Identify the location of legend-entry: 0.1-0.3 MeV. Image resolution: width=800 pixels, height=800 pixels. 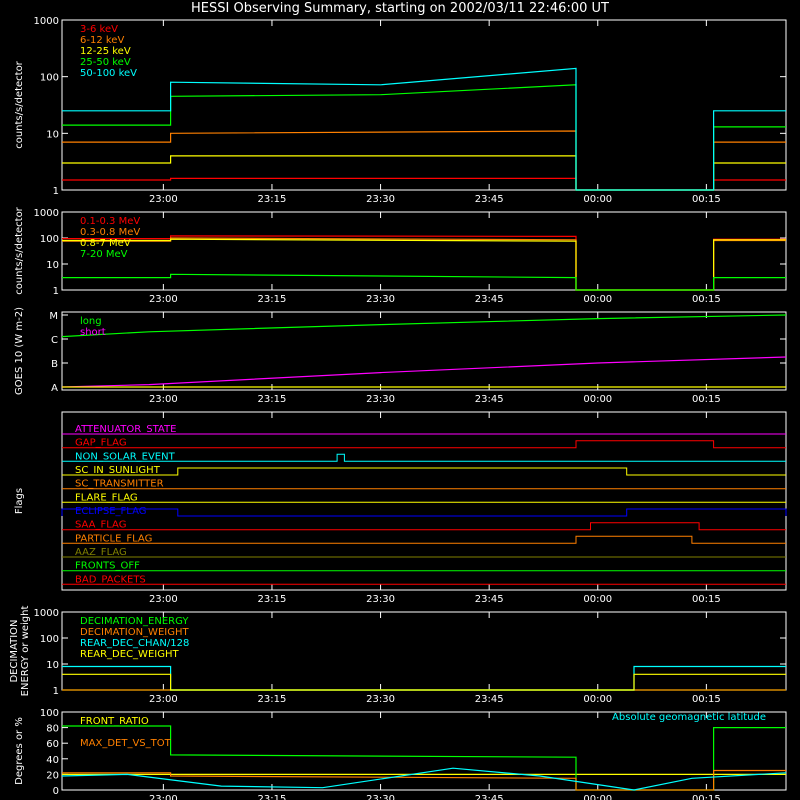
(110, 221).